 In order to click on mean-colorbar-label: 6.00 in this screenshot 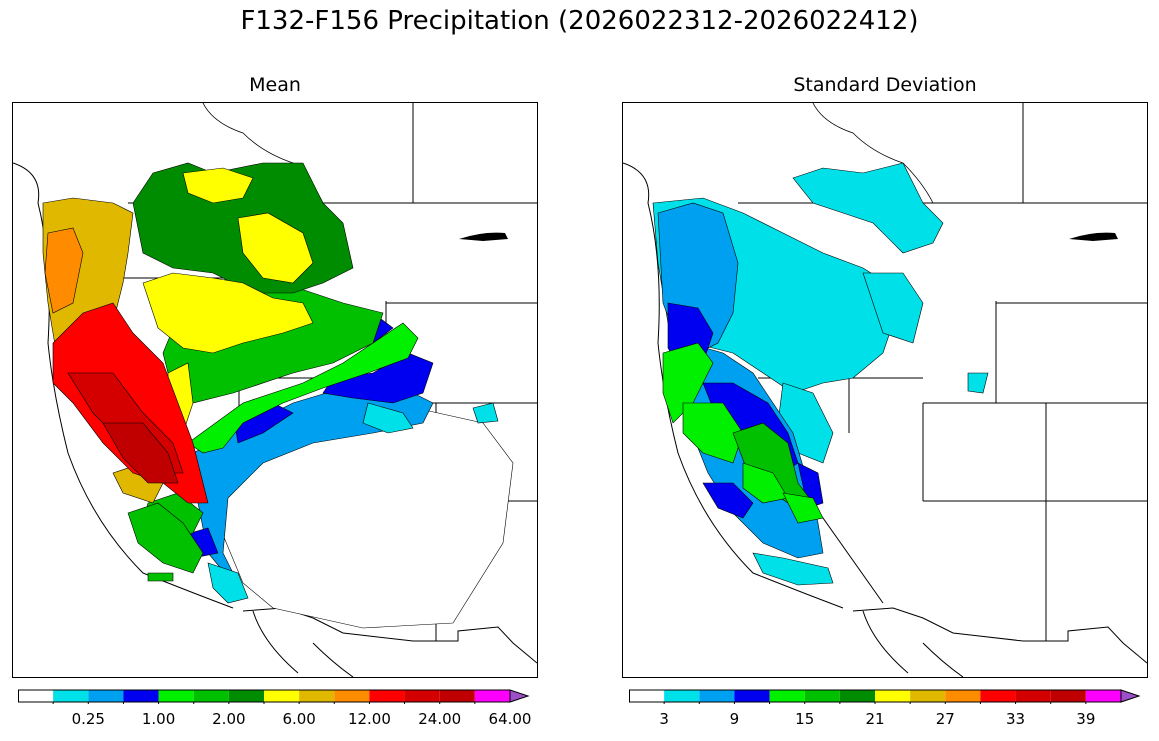, I will do `click(299, 719)`.